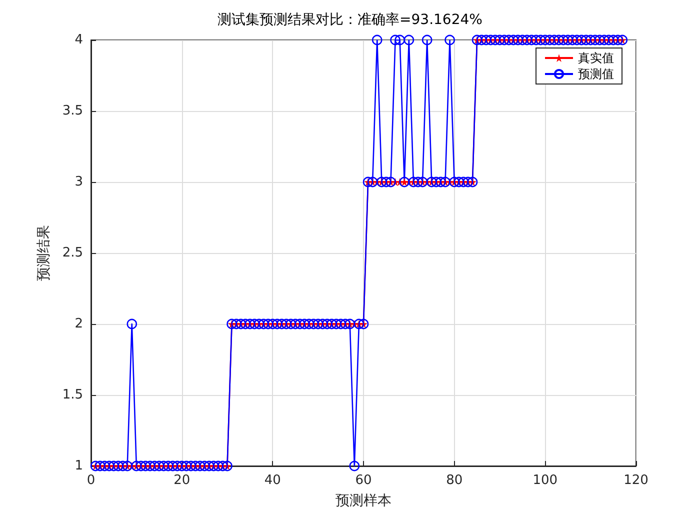 The image size is (700, 525). I want to click on y-tick-label: 4, so click(78, 40).